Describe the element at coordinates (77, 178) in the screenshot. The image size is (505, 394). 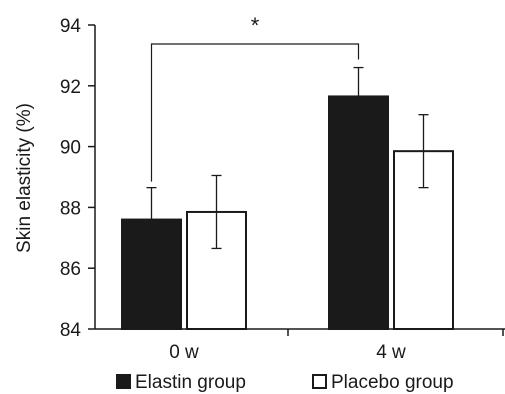
I see `y-ticks-group: 84 86 88 90 92 94` at that location.